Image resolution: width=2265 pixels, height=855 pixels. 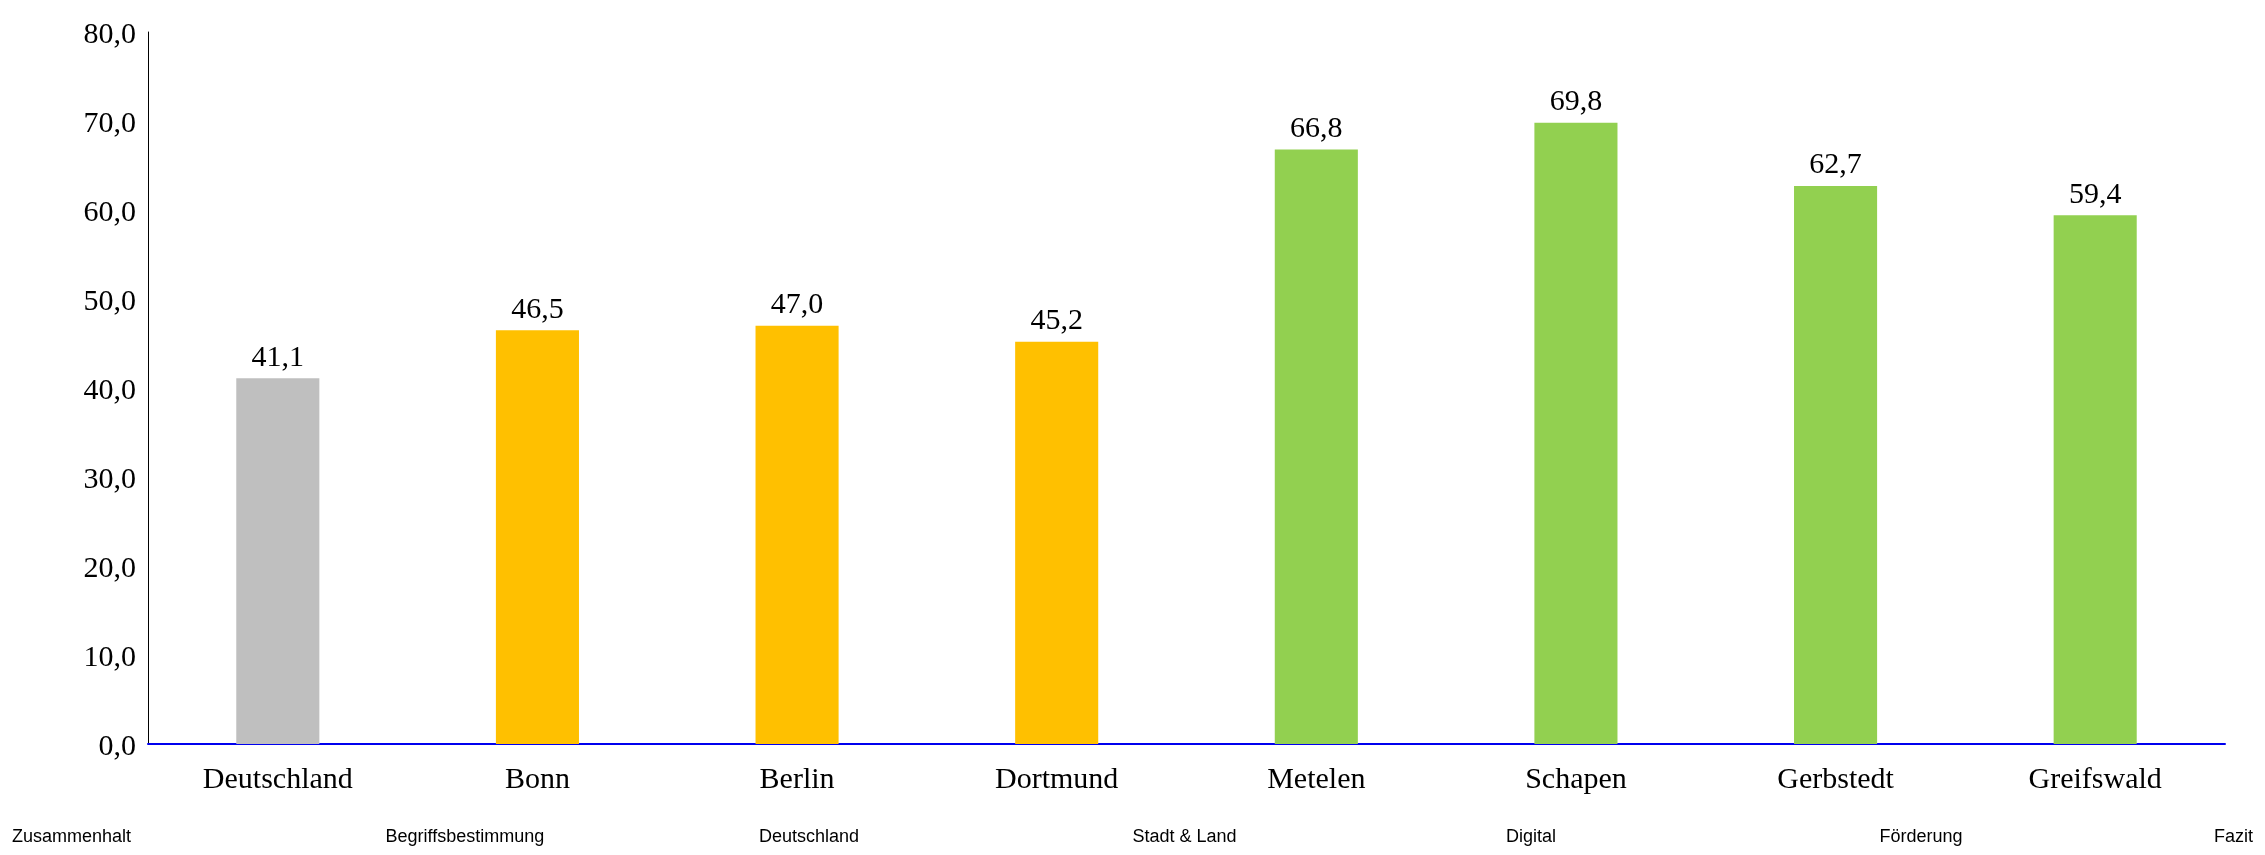 What do you see at coordinates (109, 299) in the screenshot?
I see `y-tick-label: 50,0` at bounding box center [109, 299].